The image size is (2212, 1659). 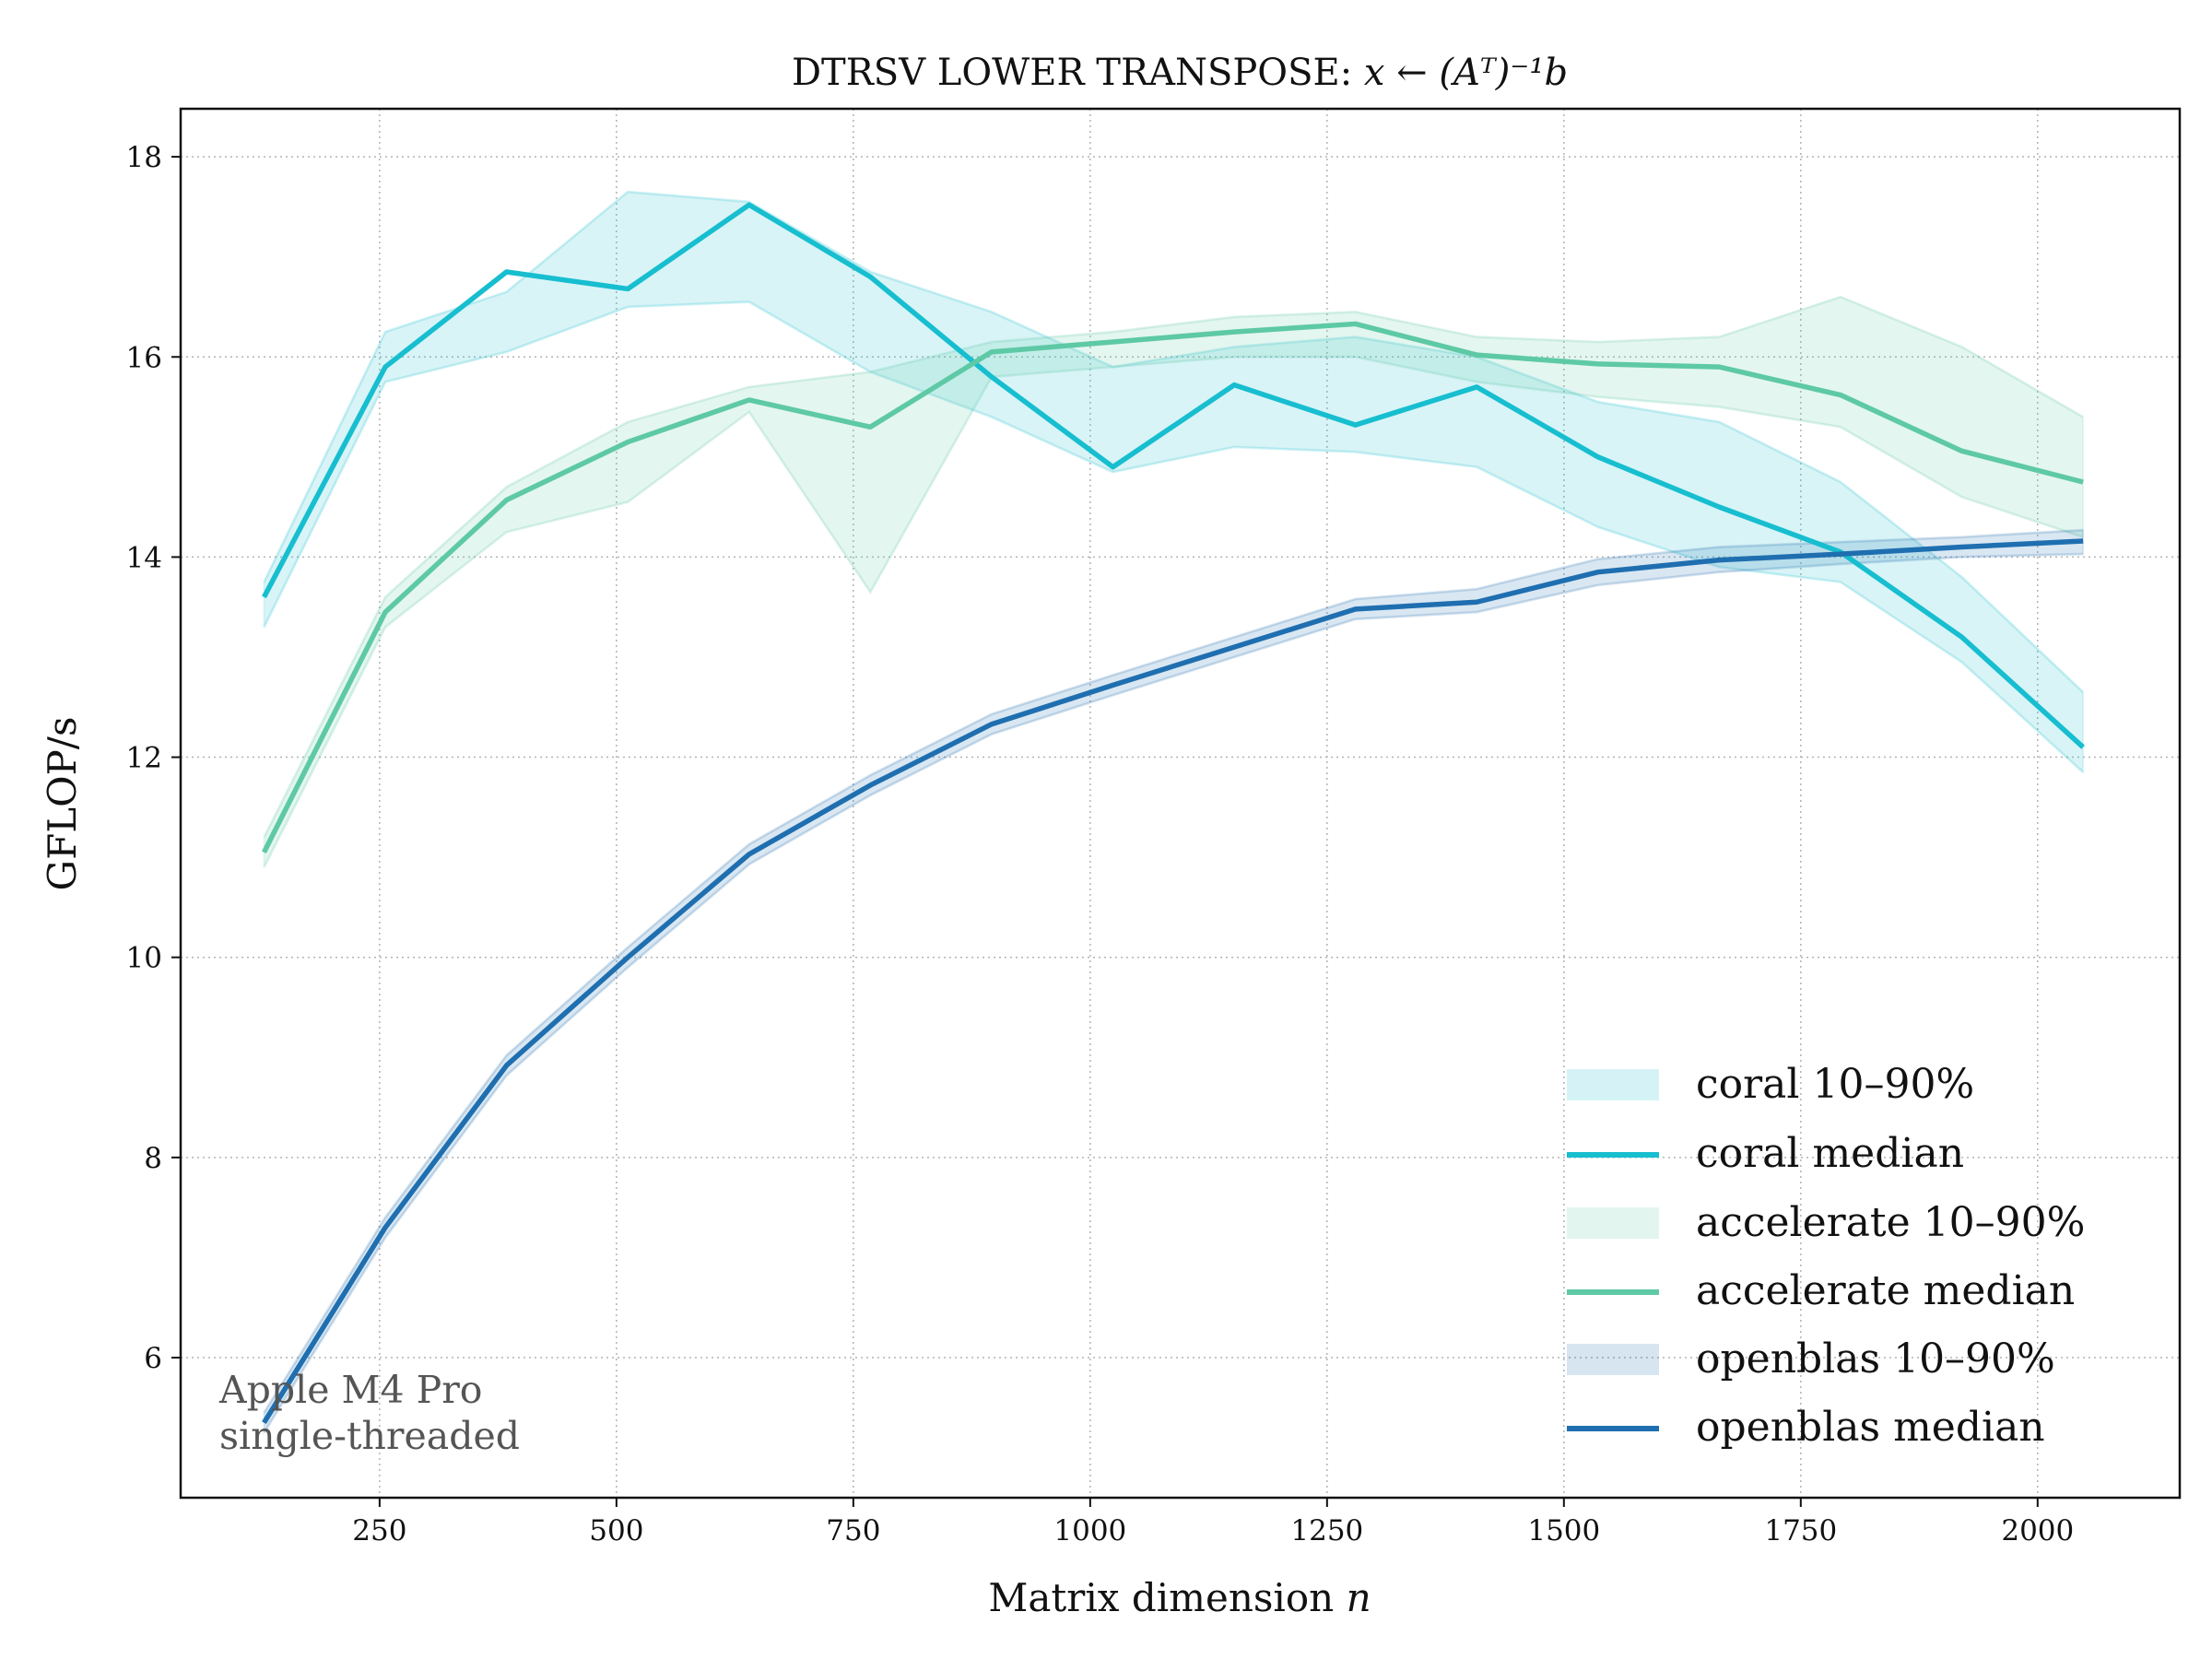 What do you see at coordinates (144, 357) in the screenshot?
I see `y-tick-label: 16` at bounding box center [144, 357].